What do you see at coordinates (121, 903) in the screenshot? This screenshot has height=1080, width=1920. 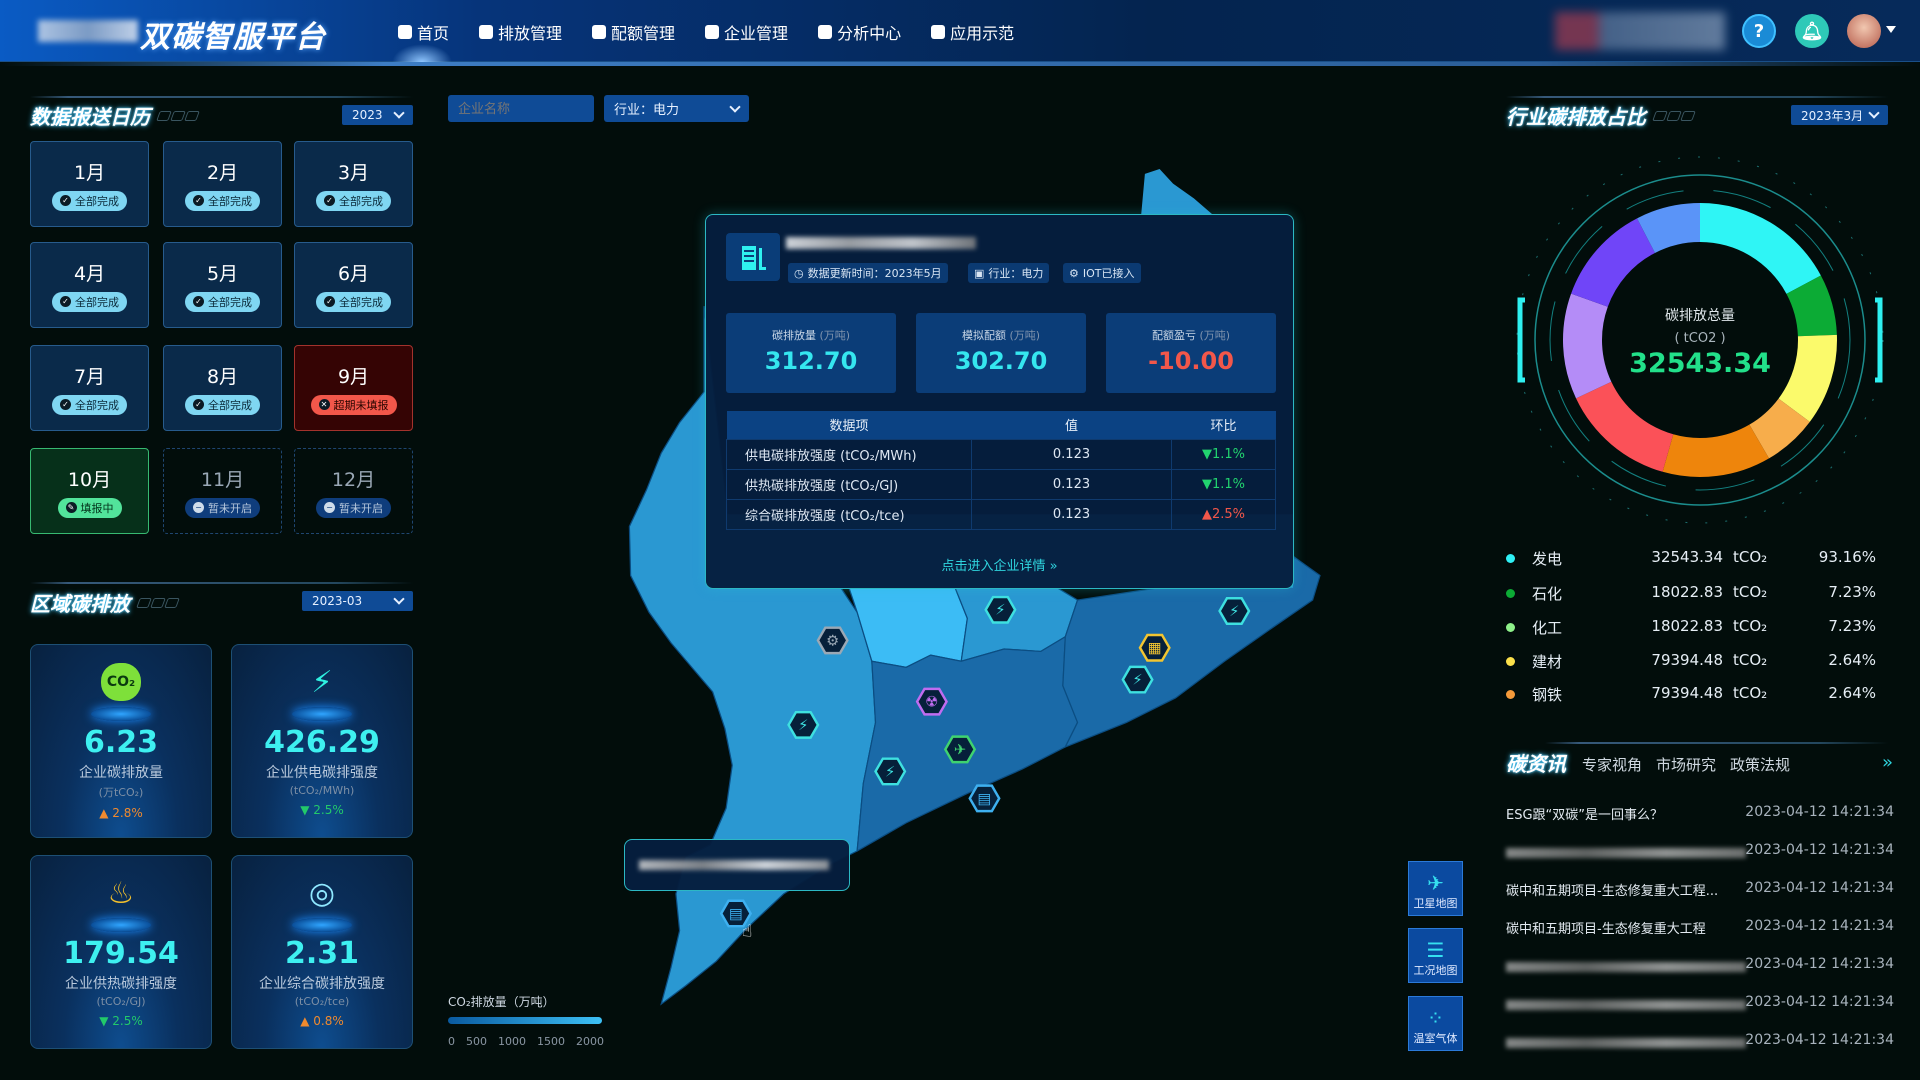 I see `heater-icon: ♨` at bounding box center [121, 903].